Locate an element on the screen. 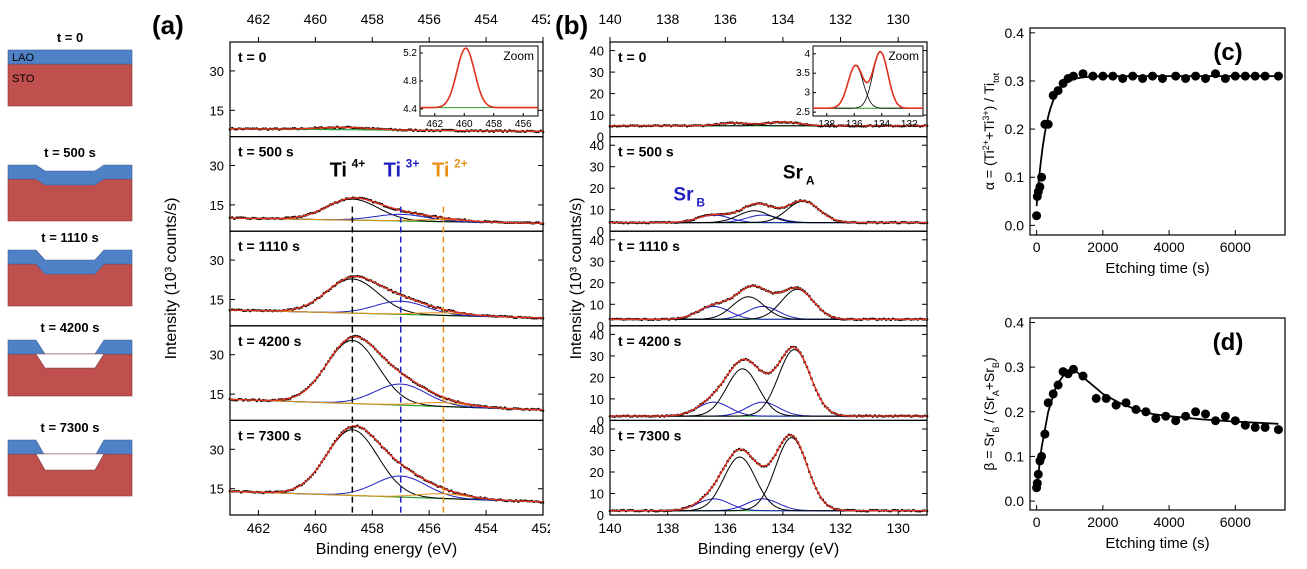  bottom-x-tick-label: 452 is located at coordinates (540, 528).